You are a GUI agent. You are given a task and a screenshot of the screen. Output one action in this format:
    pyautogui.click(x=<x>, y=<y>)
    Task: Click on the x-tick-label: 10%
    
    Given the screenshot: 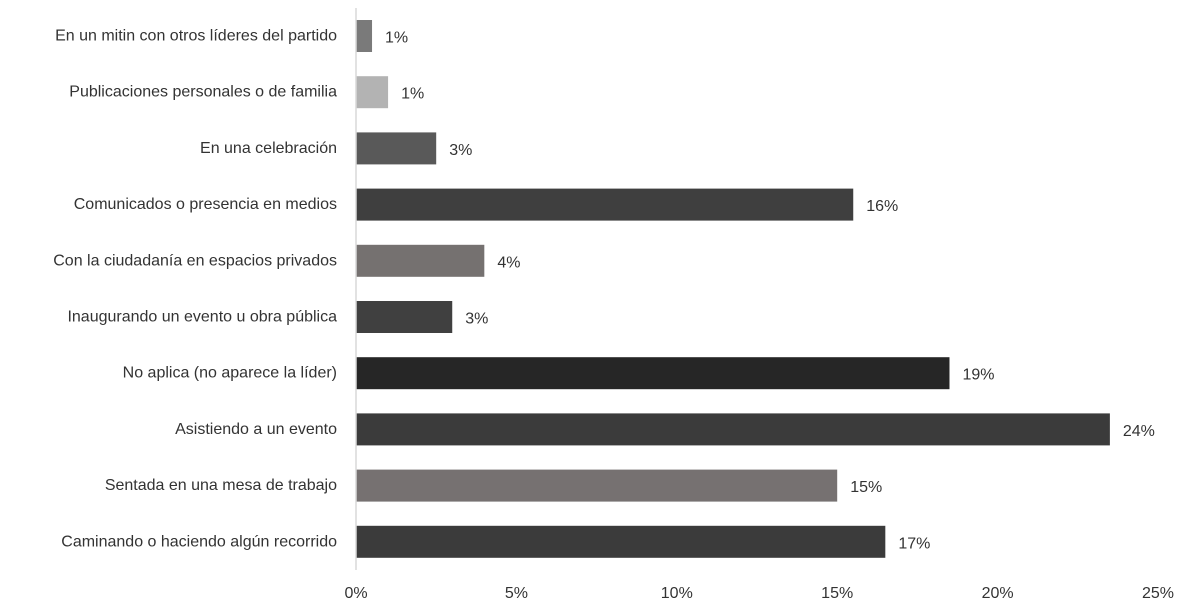 What is the action you would take?
    pyautogui.click(x=677, y=593)
    